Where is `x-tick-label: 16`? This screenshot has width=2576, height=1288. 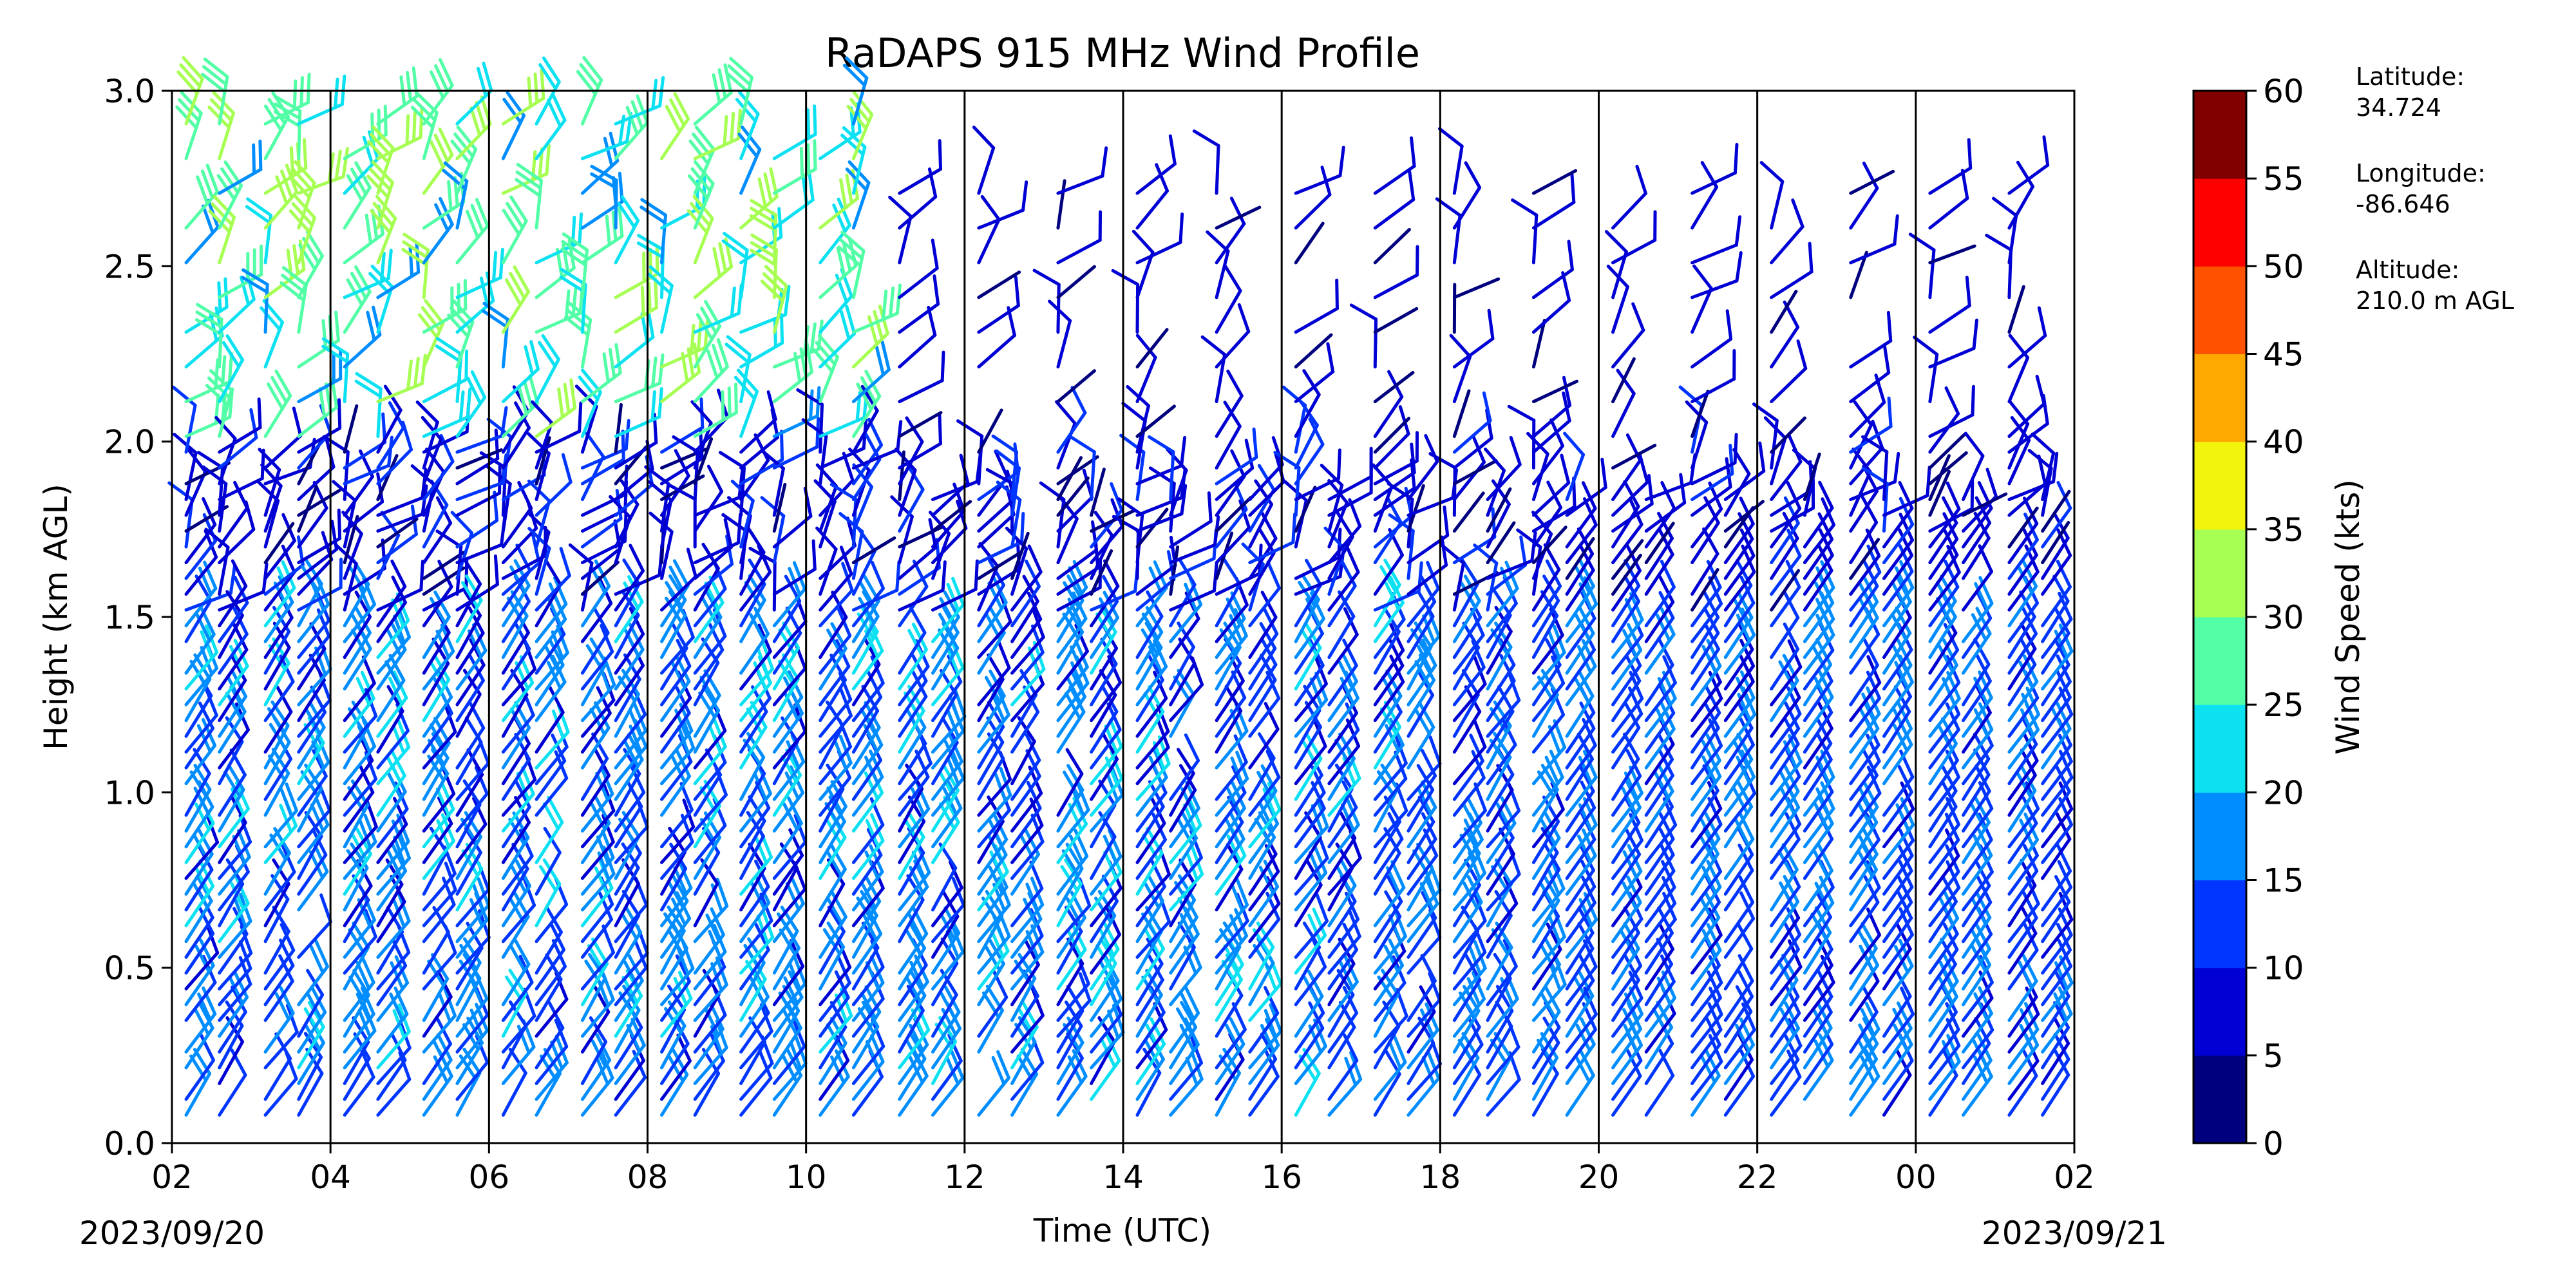
x-tick-label: 16 is located at coordinates (1282, 1177).